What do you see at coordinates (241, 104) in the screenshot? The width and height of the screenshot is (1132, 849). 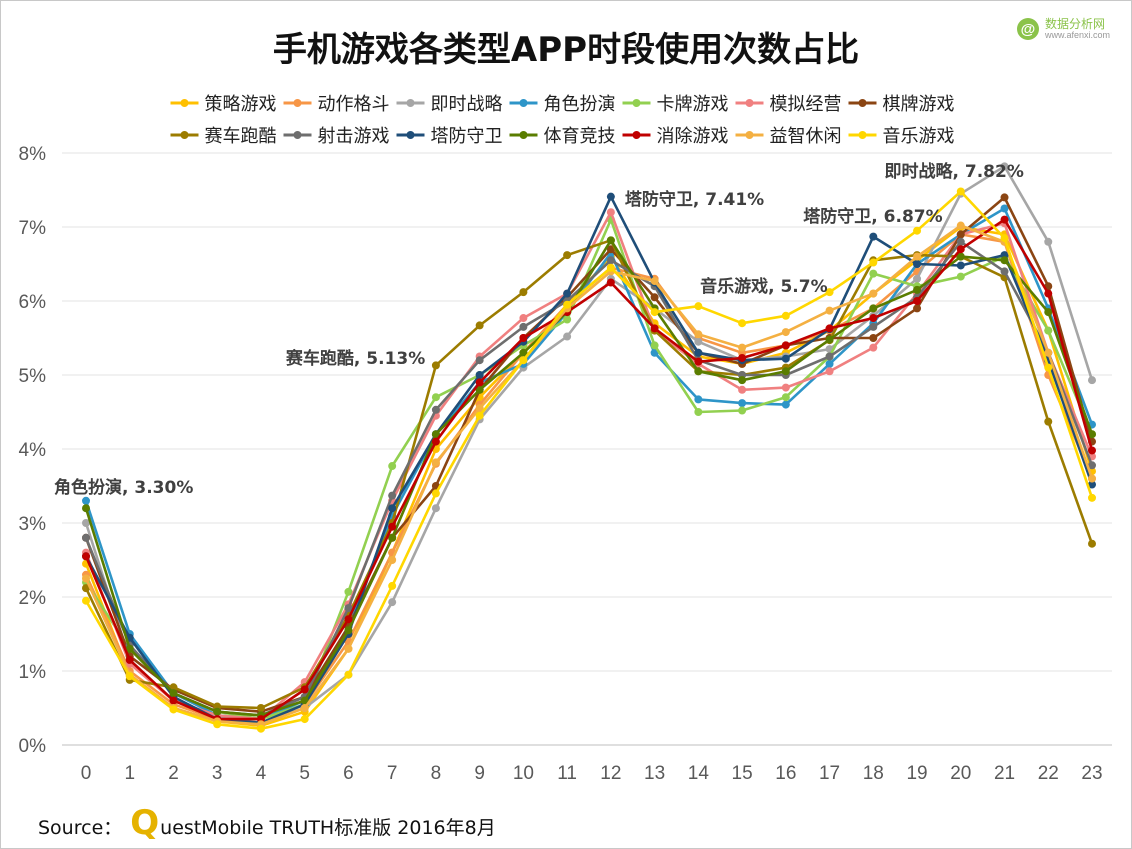 I see `legend-label: 策略游戏` at bounding box center [241, 104].